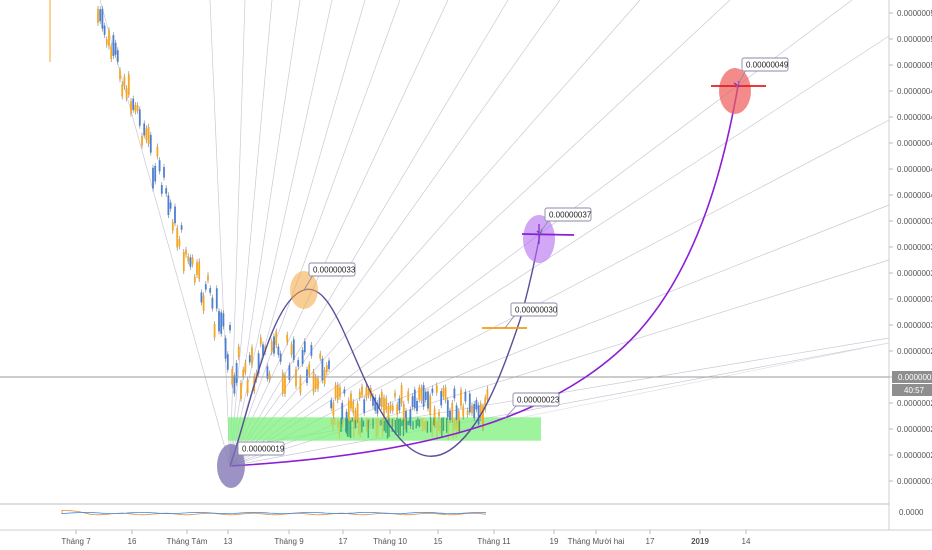 The height and width of the screenshot is (550, 932). Describe the element at coordinates (538, 400) in the screenshot. I see `callout-label: 0.00000023` at that location.